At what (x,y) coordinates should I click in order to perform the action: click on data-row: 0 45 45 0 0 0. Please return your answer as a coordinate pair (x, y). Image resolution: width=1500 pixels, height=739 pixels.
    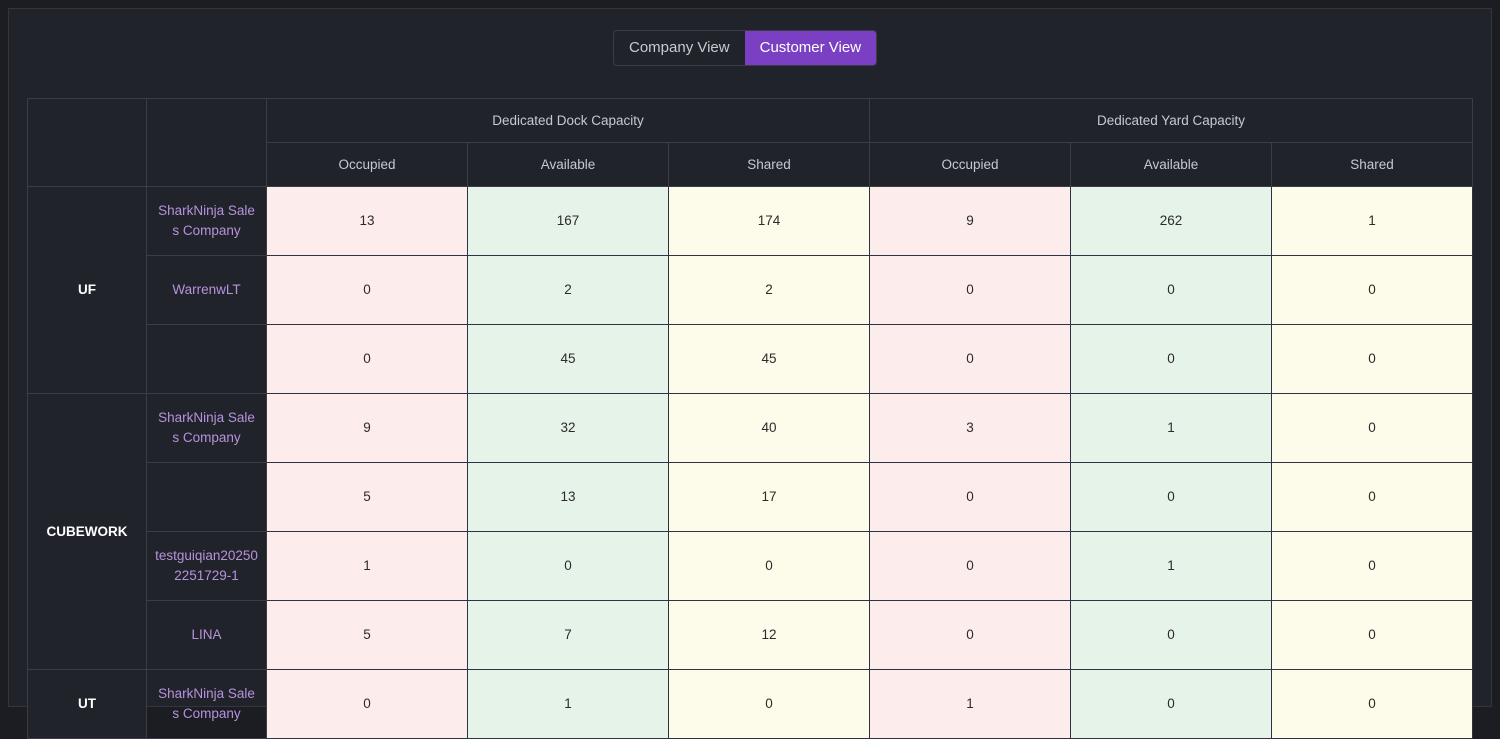
    Looking at the image, I should click on (751, 359).